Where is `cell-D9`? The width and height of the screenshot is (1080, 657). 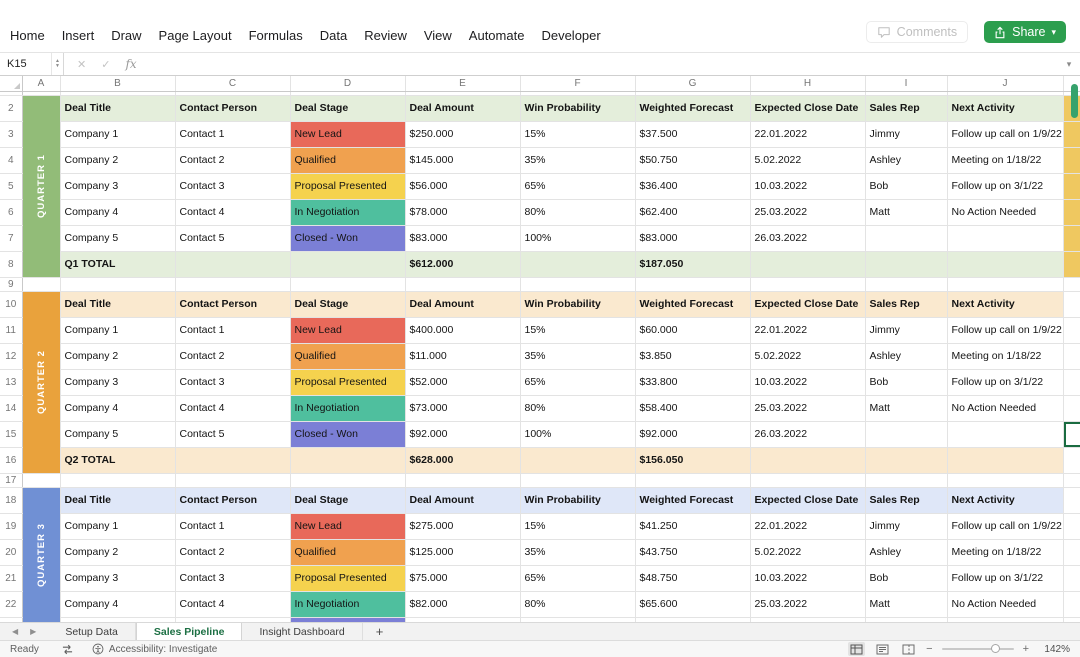 cell-D9 is located at coordinates (348, 284).